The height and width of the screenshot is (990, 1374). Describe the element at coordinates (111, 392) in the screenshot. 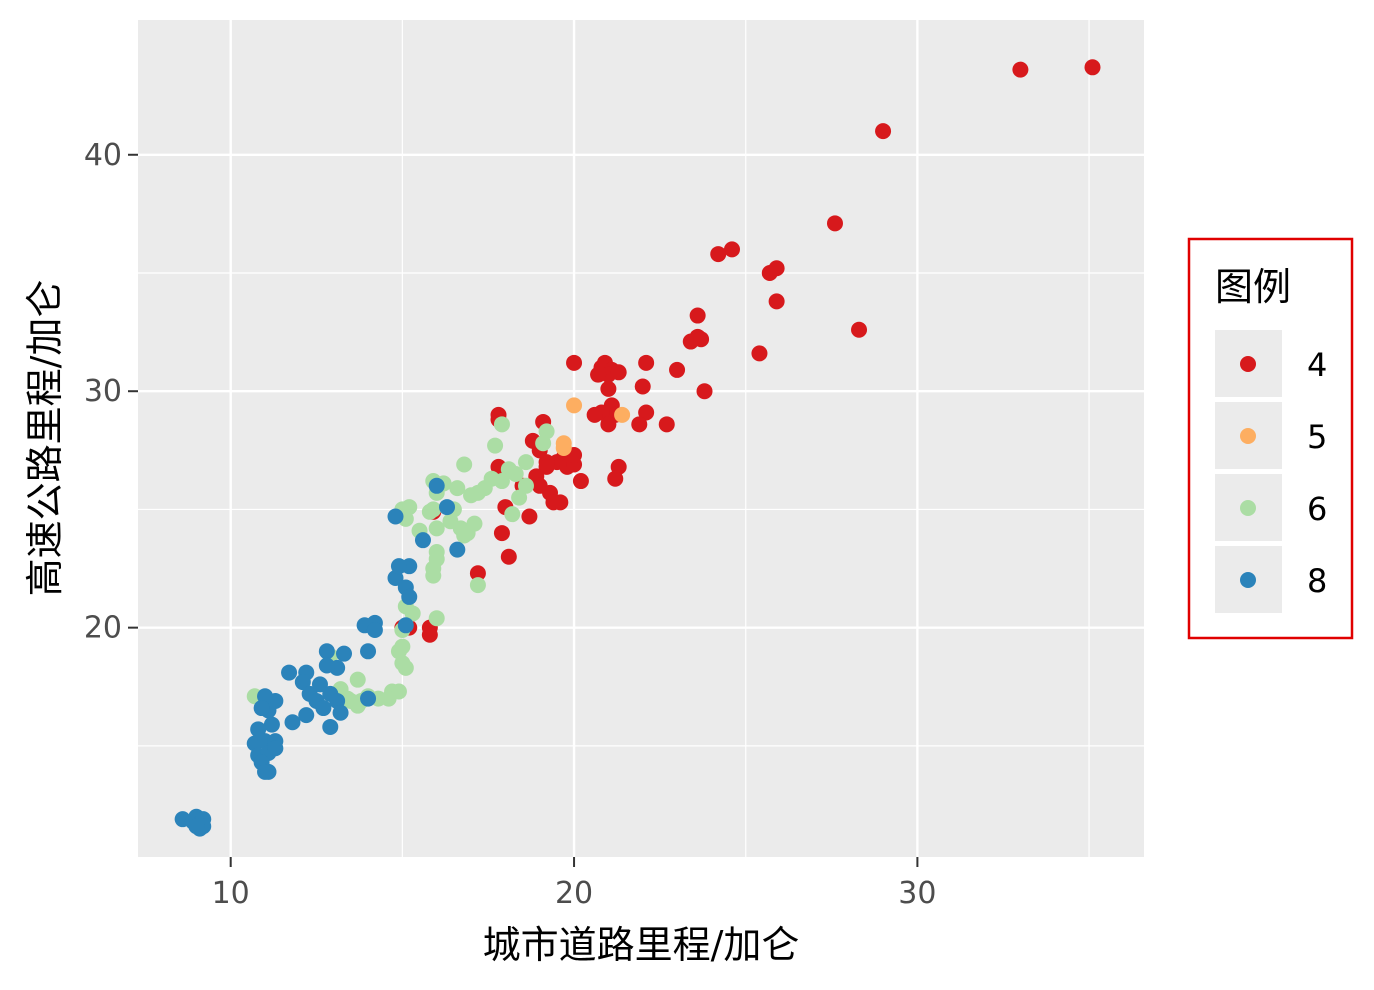

I see `y-axis: 20 30 40` at that location.